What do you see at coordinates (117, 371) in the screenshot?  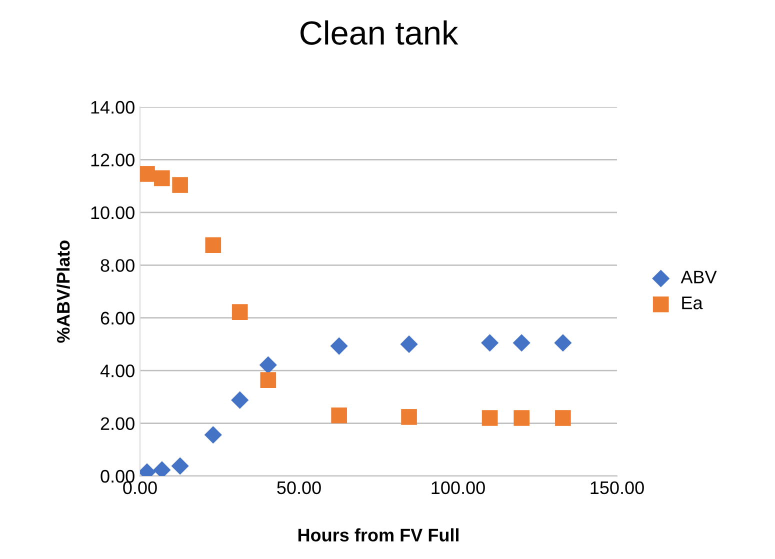 I see `y-tick-label: 4.00` at bounding box center [117, 371].